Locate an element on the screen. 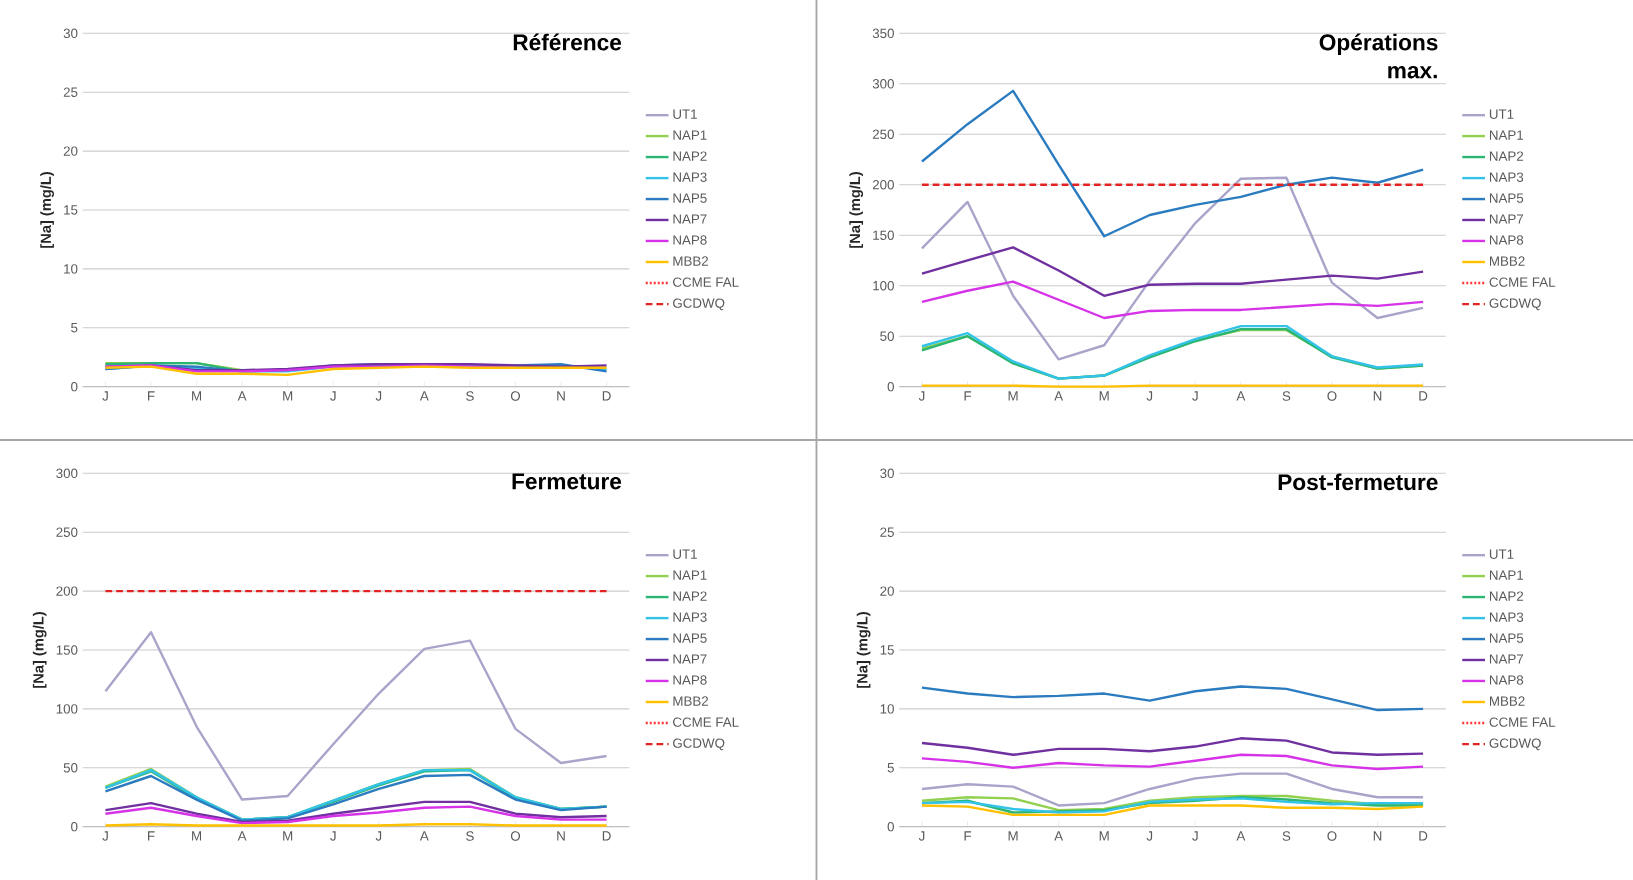 Image resolution: width=1633 pixels, height=880 pixels. chart-title: Post-fermeture is located at coordinates (1358, 482).